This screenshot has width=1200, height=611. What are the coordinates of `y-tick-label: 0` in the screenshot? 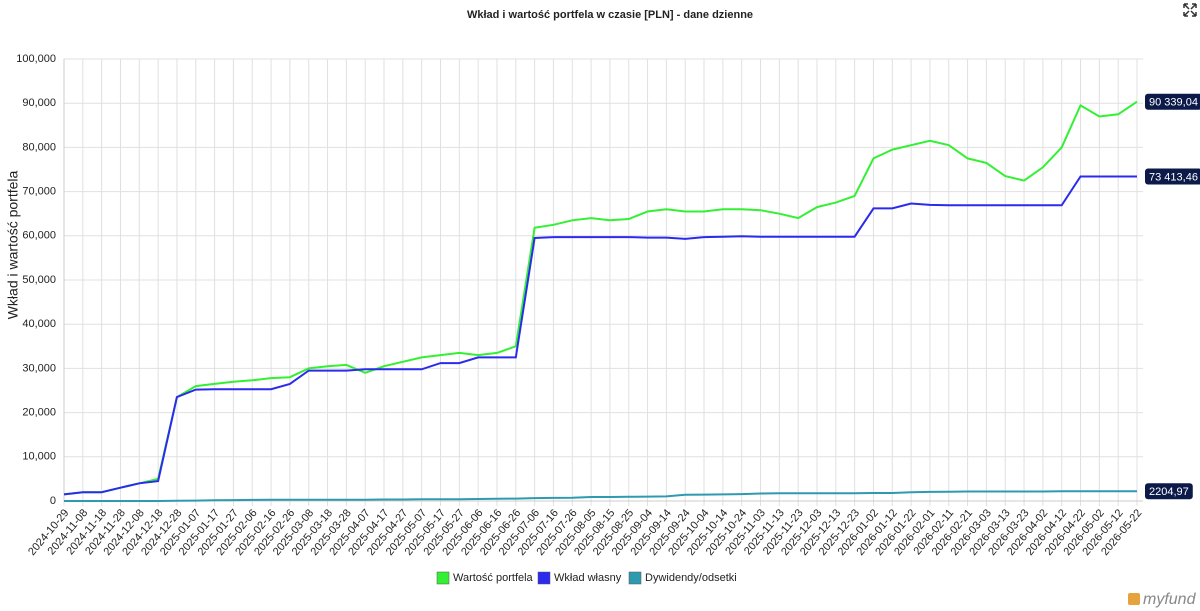 It's located at (53, 501).